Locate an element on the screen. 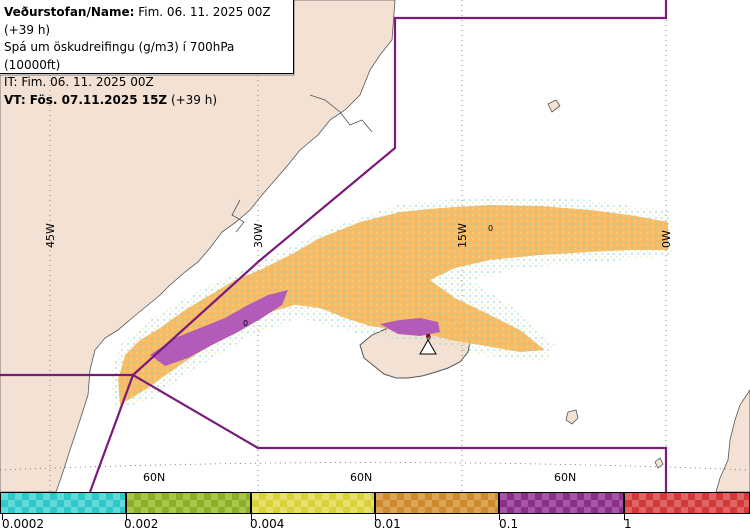  valid-time-line: VT: Fös. 07.11.2025 15Z (+39 h) is located at coordinates (148, 101).